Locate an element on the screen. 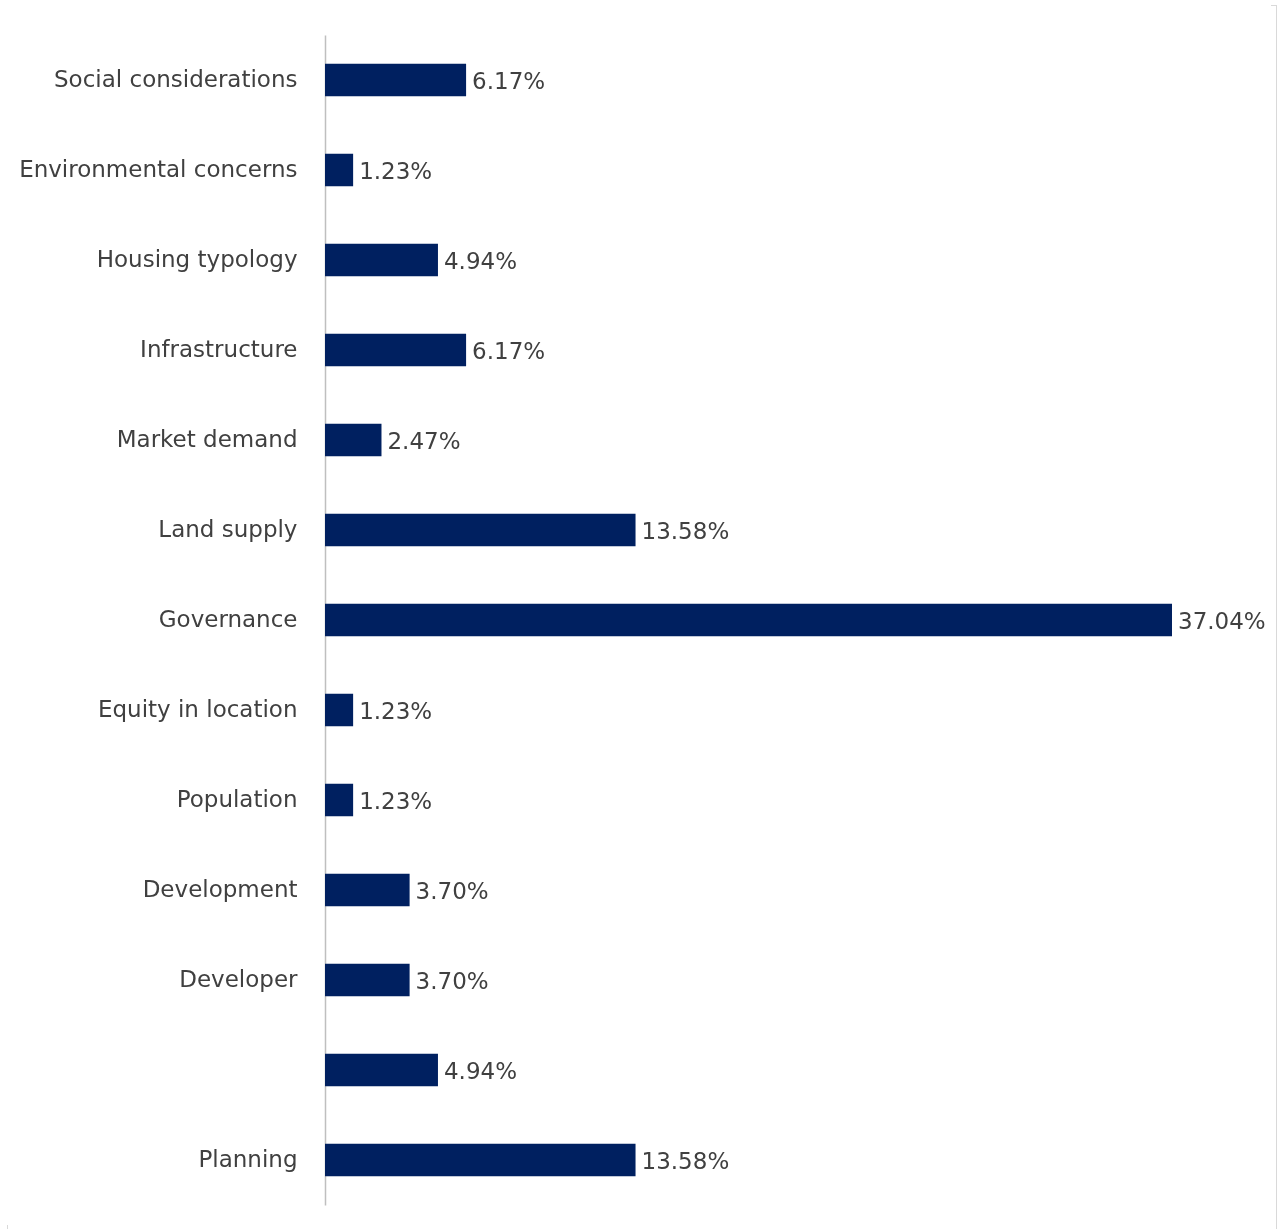 Image resolution: width=1281 pixels, height=1229 pixels. data-label: 2.47% is located at coordinates (424, 441).